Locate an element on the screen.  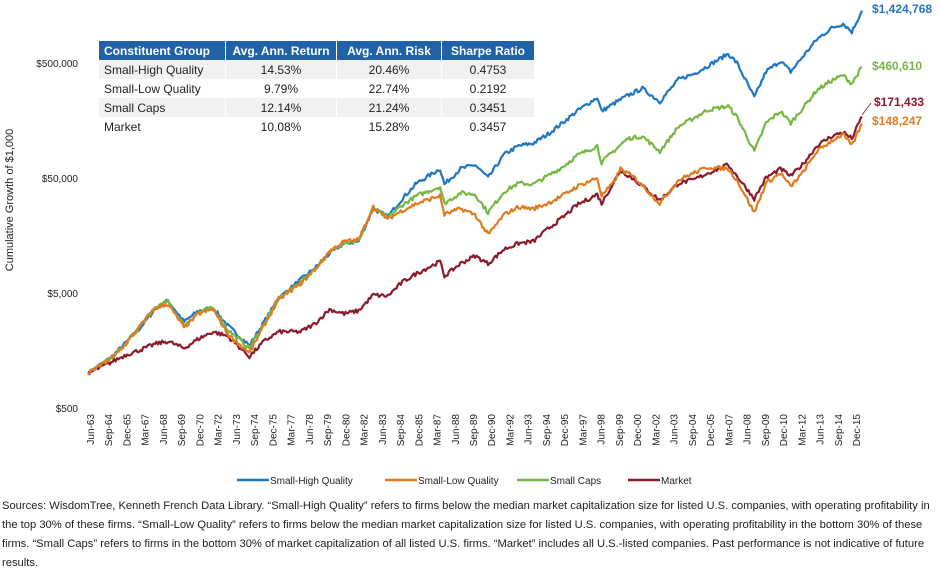
legend-label: Small-High Quality is located at coordinates (311, 481).